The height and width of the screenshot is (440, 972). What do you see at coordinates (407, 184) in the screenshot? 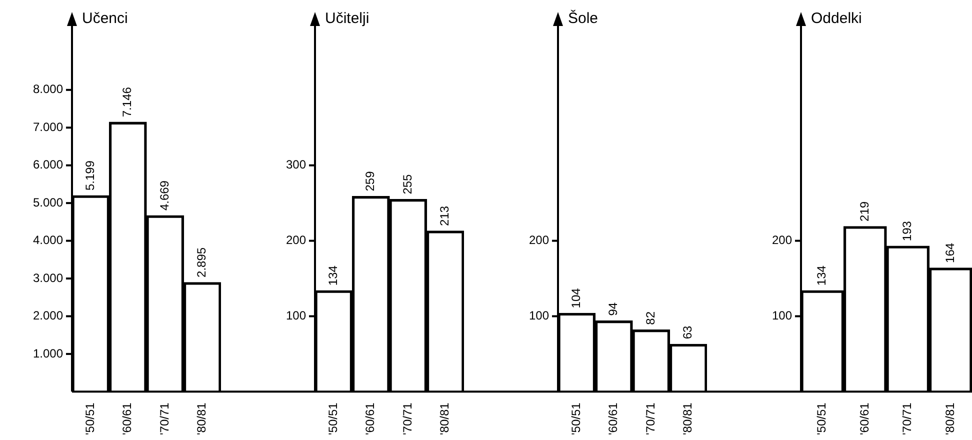
I see `data-label: 255` at bounding box center [407, 184].